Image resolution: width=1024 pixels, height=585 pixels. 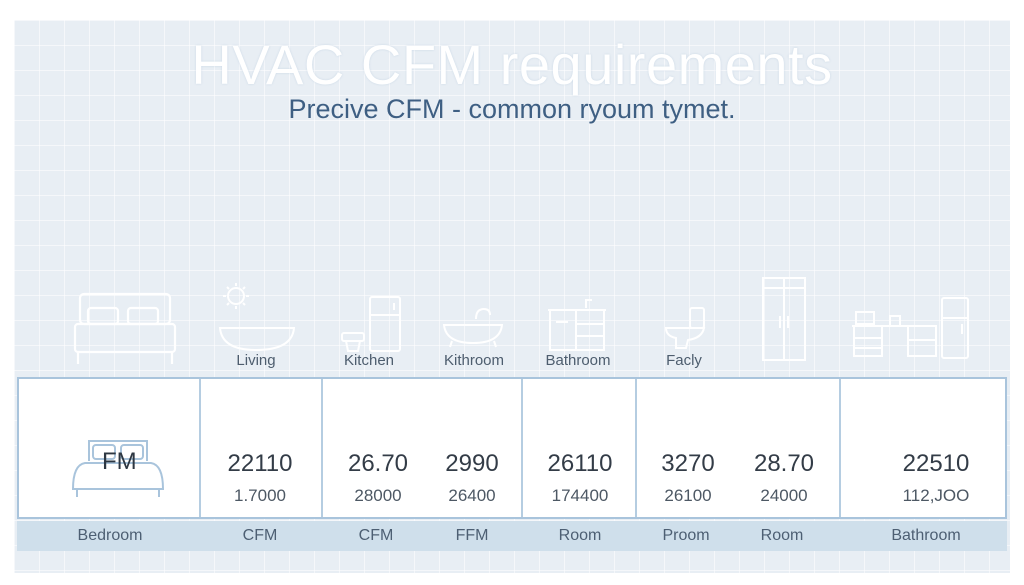 What do you see at coordinates (686, 328) in the screenshot?
I see `toilet-icon` at bounding box center [686, 328].